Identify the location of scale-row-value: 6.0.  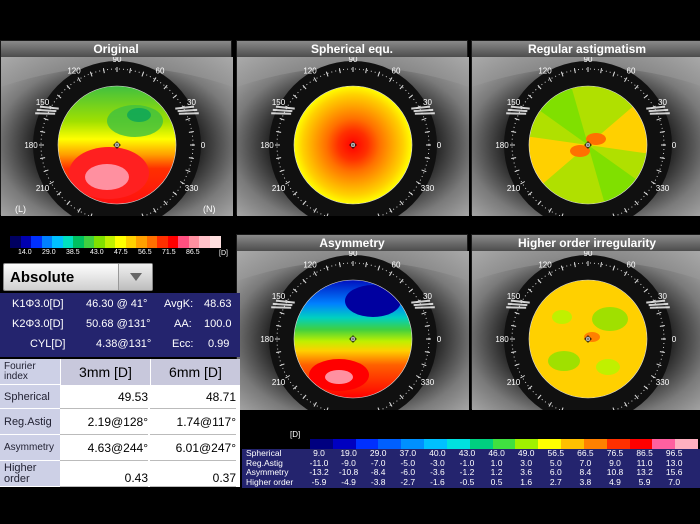
(555, 472).